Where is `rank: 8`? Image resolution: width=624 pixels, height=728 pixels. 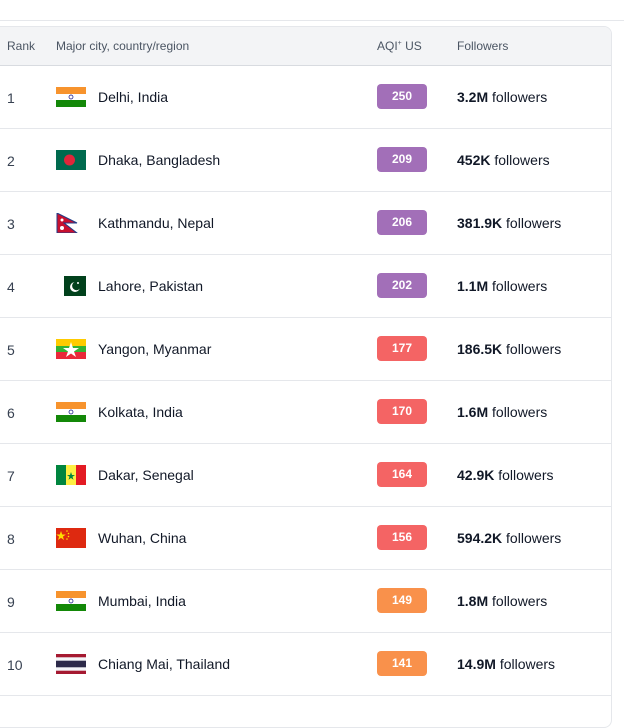 rank: 8 is located at coordinates (11, 539).